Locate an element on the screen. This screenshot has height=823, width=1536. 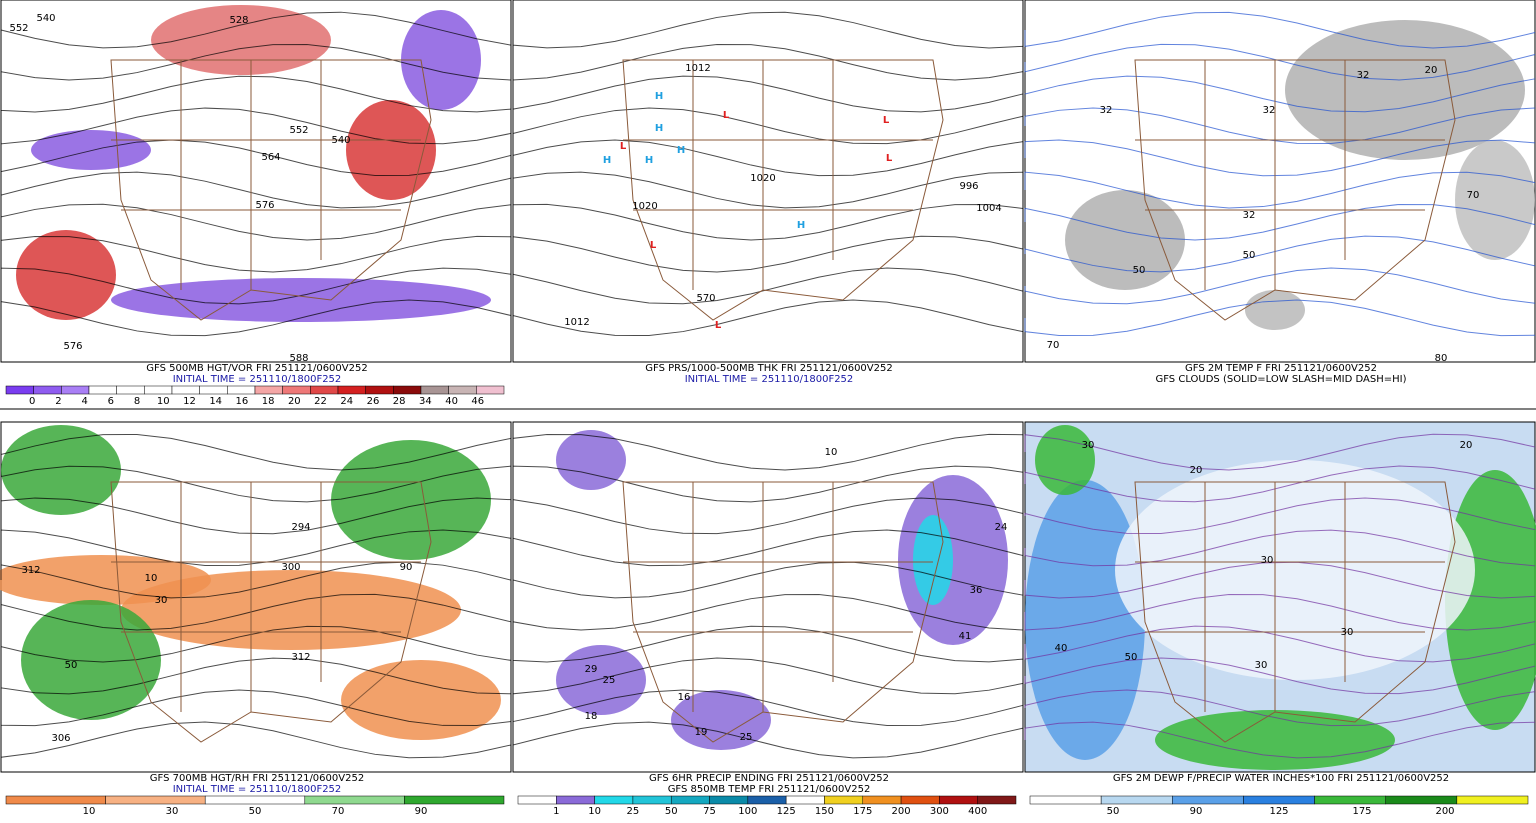
contour-label: 20 is located at coordinates (1466, 445).